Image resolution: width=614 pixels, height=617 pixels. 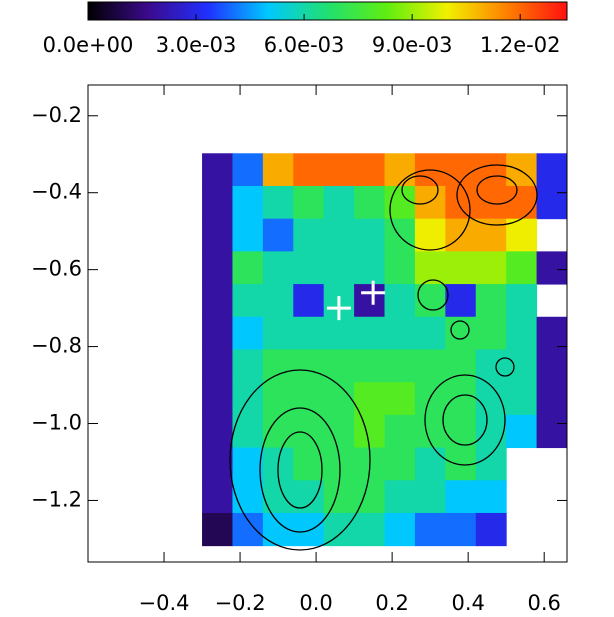 I want to click on y-tick-label: −0.2, so click(x=56, y=115).